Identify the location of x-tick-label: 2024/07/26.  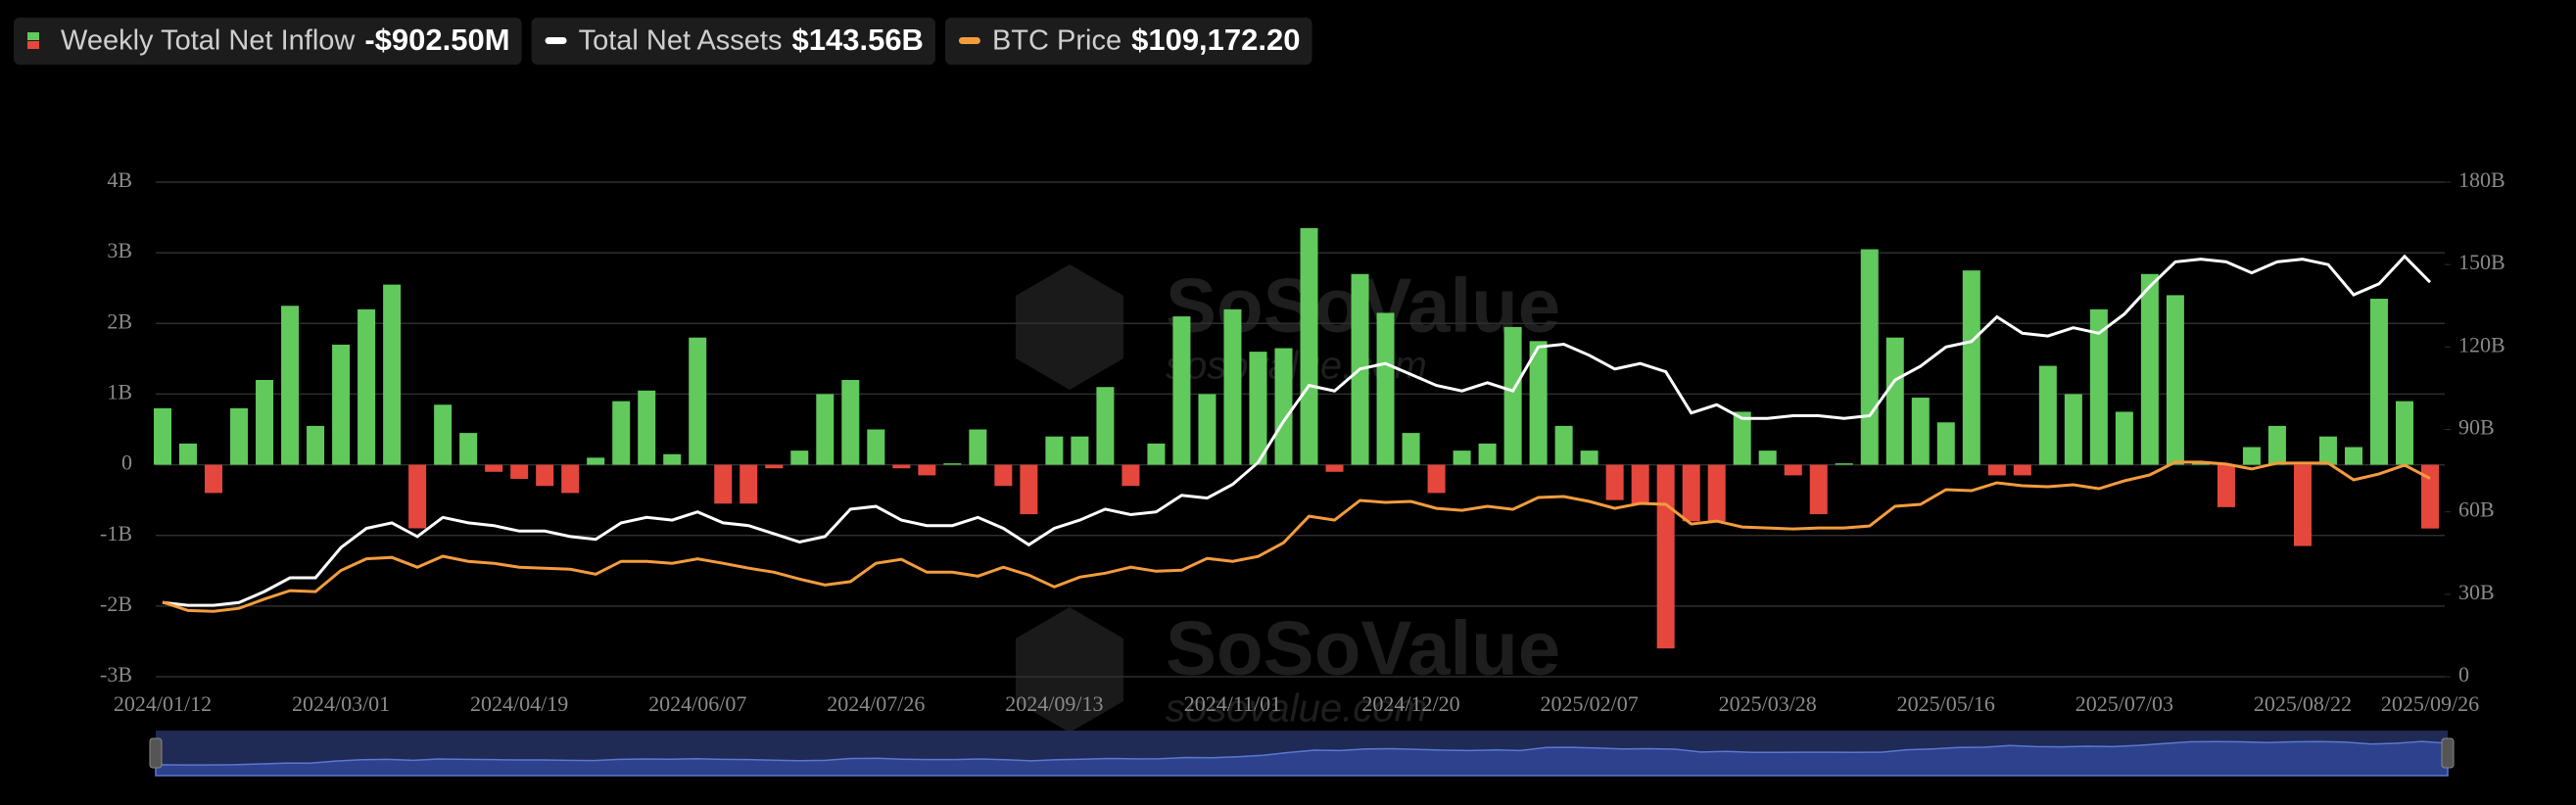
(876, 703).